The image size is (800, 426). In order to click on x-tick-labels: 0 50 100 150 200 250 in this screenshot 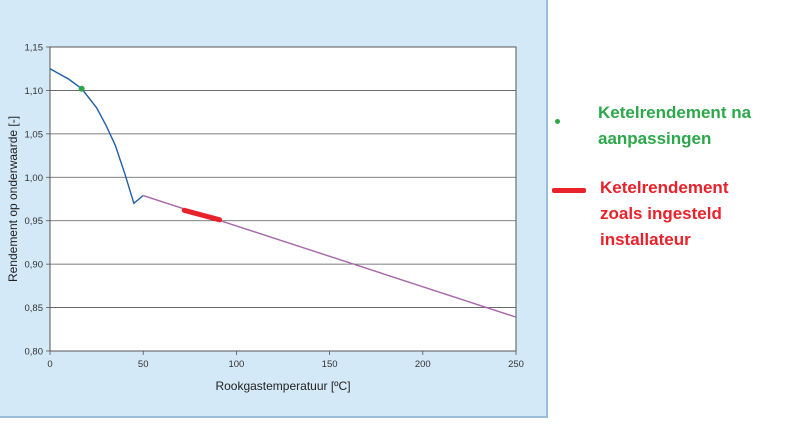, I will do `click(285, 364)`.